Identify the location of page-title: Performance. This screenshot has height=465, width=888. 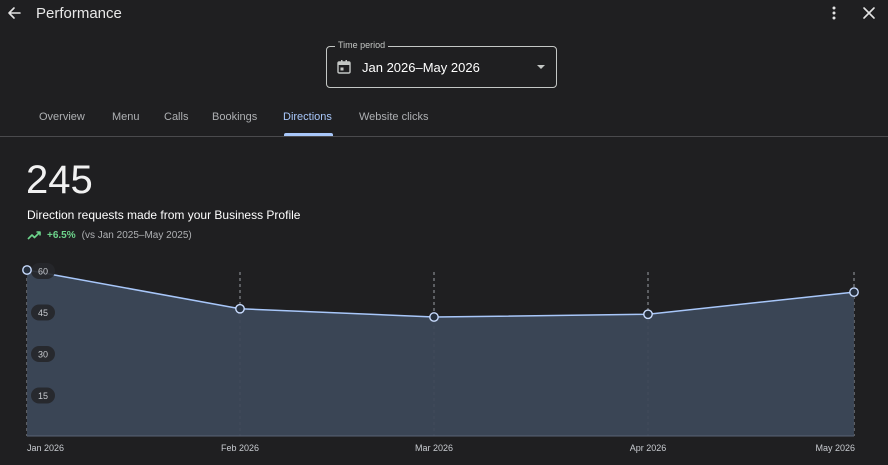
(79, 13).